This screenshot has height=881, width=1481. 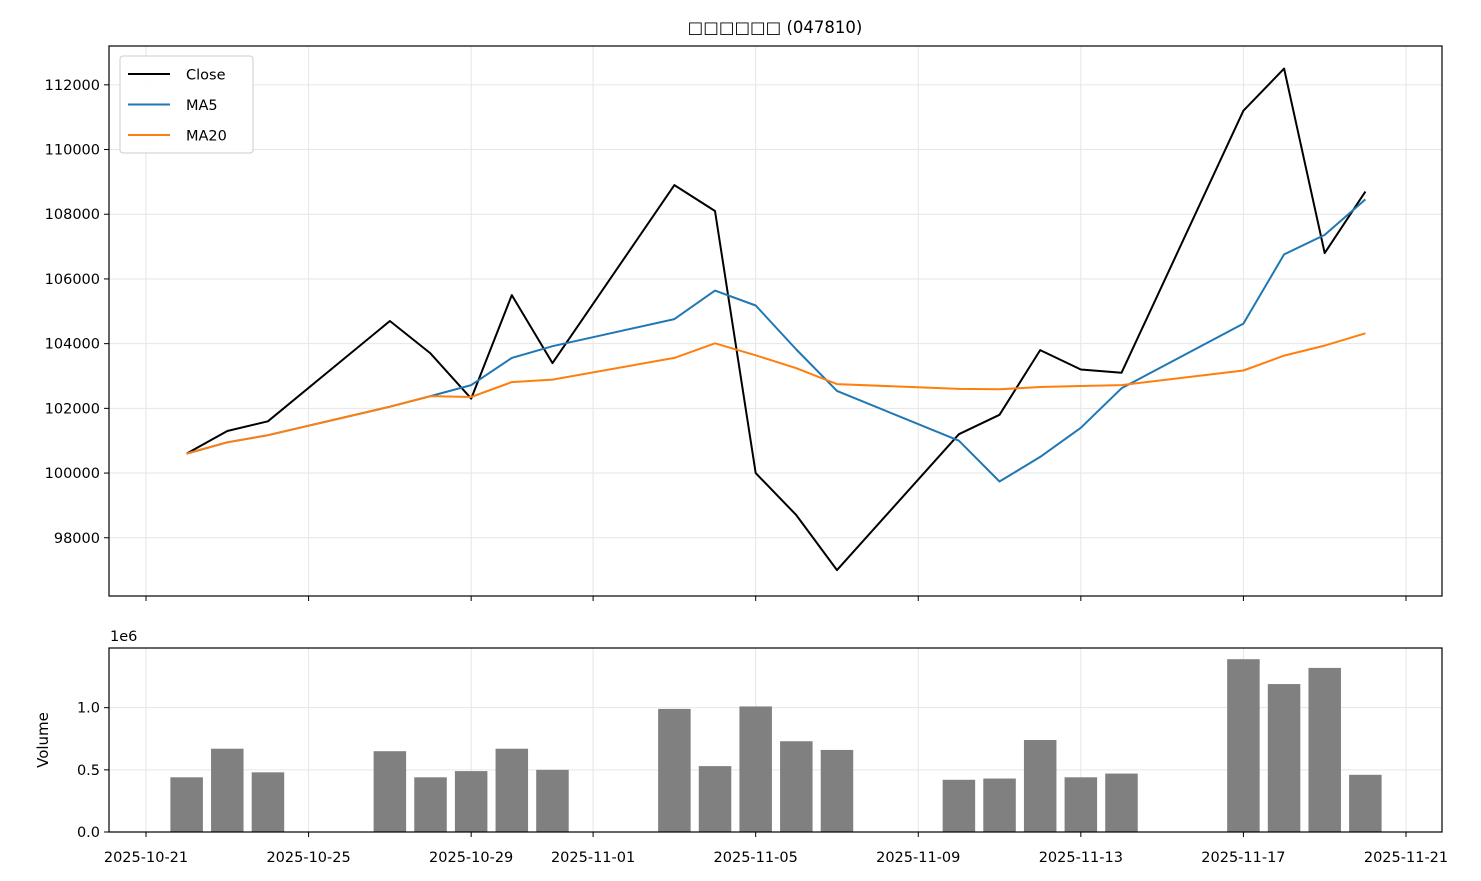 I want to click on volume-y-tick-label: 0.0, so click(x=88, y=833).